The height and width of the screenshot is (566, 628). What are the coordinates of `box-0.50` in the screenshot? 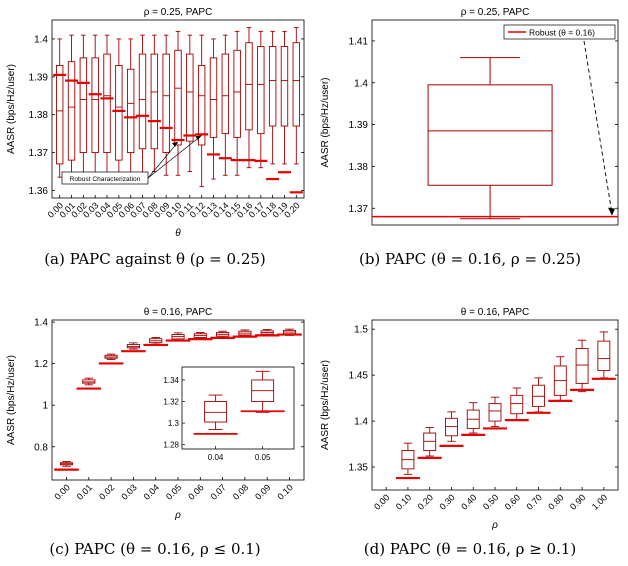 It's located at (495, 412).